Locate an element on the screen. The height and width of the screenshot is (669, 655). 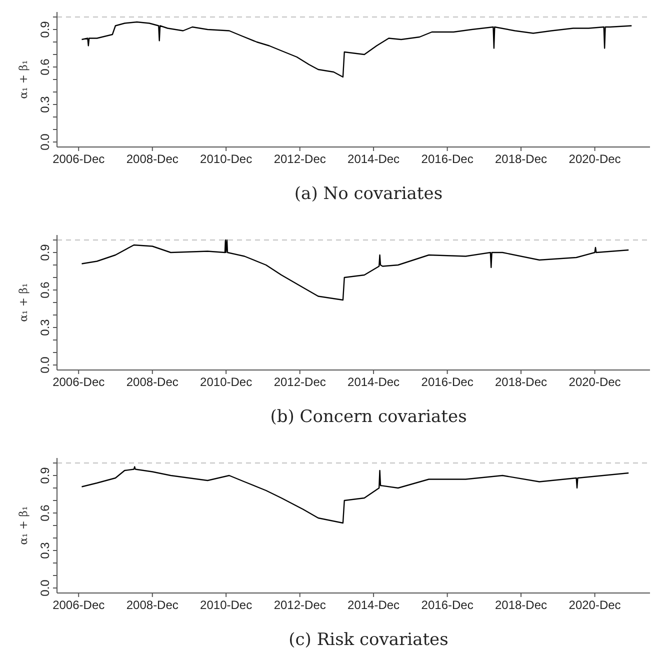
text: (b) Concern covariates is located at coordinates (368, 417).